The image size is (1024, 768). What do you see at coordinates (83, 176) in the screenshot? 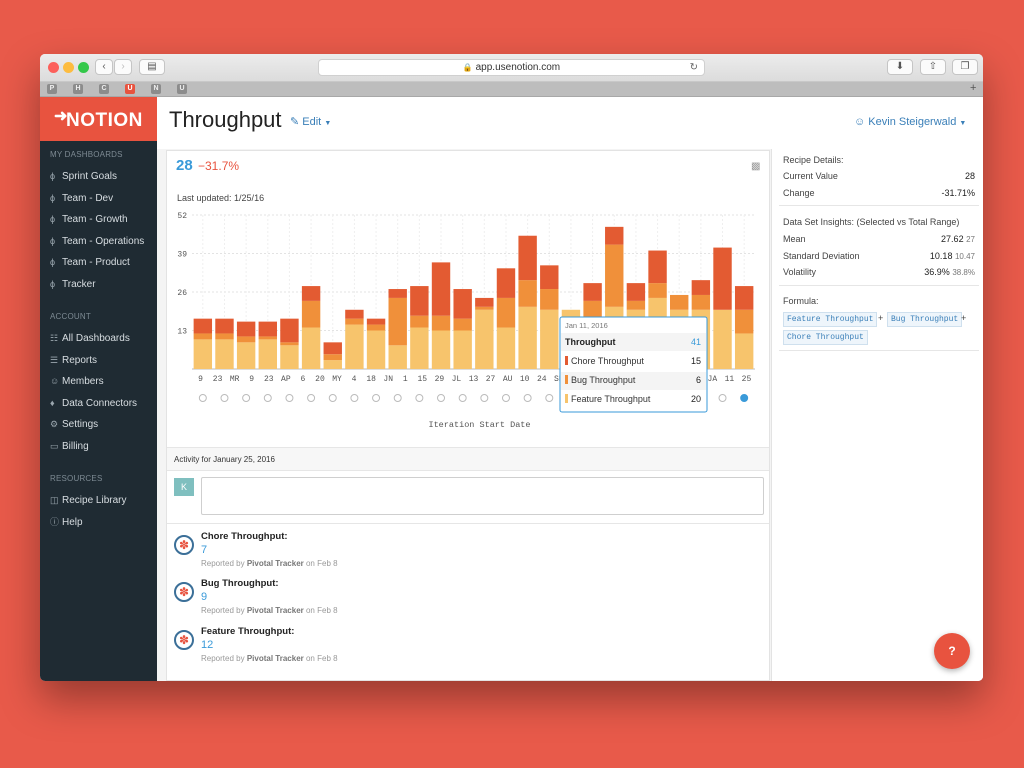
I see `sidebar-item-sprint-goals: ϕ Sprint Goals` at bounding box center [83, 176].